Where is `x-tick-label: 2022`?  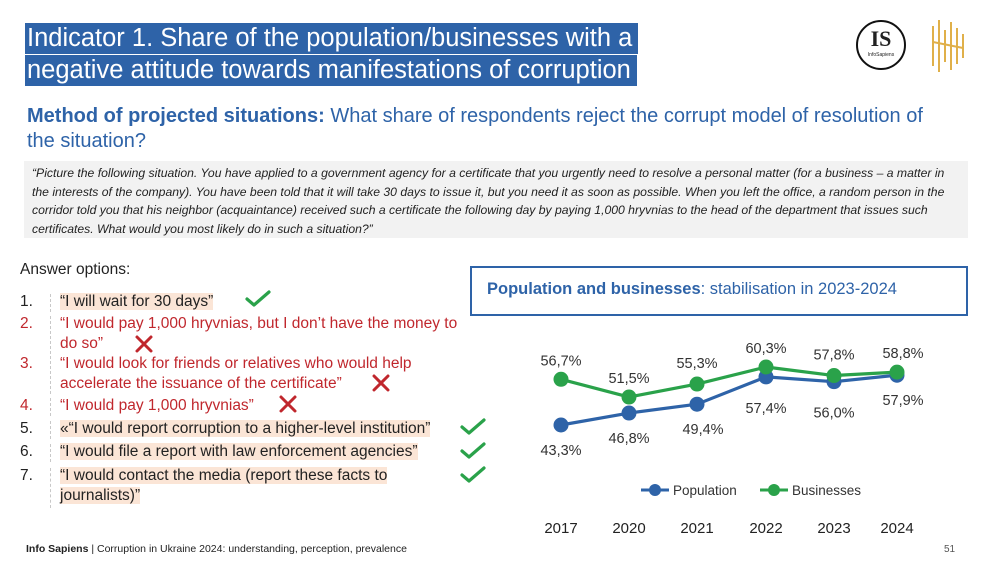 x-tick-label: 2022 is located at coordinates (765, 528).